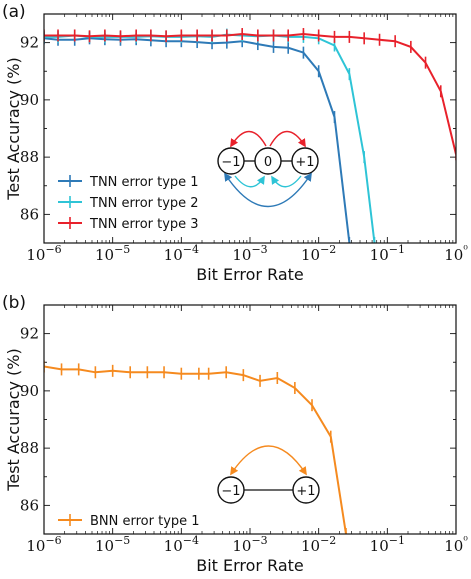  I want to click on inset-diagram: −1 0 +1, so click(268, 169).